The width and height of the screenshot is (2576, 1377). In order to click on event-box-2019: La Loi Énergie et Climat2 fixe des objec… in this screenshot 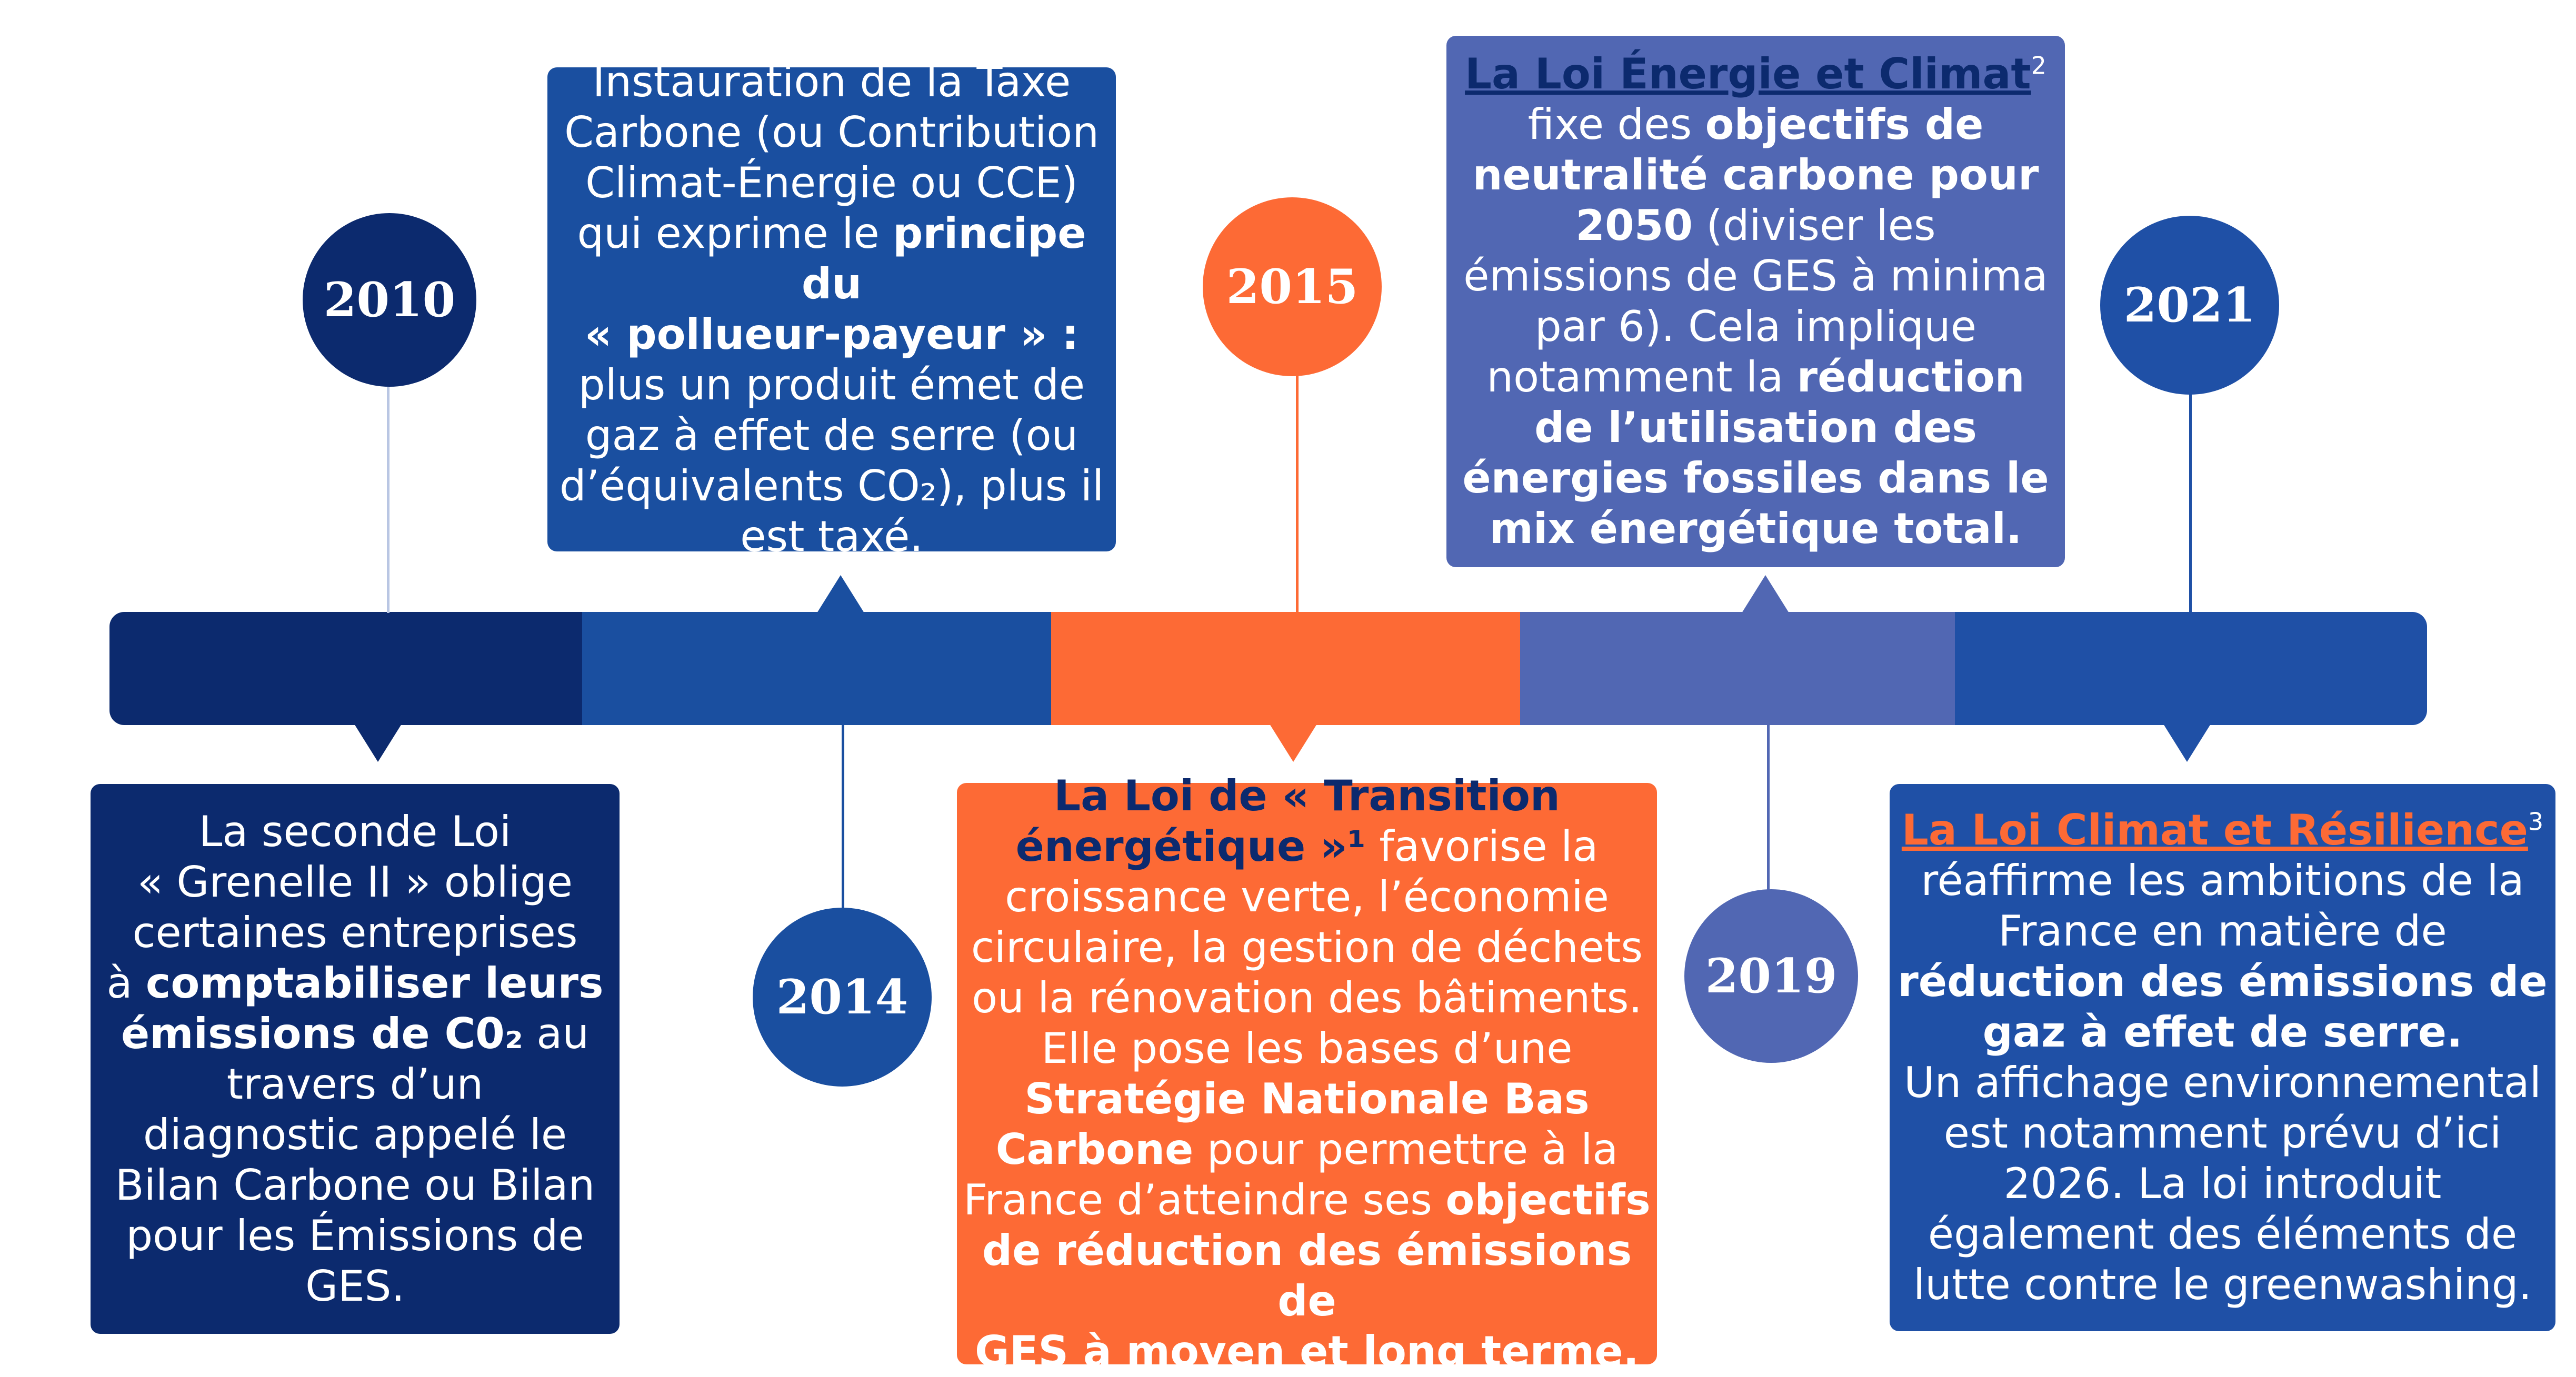, I will do `click(1756, 302)`.